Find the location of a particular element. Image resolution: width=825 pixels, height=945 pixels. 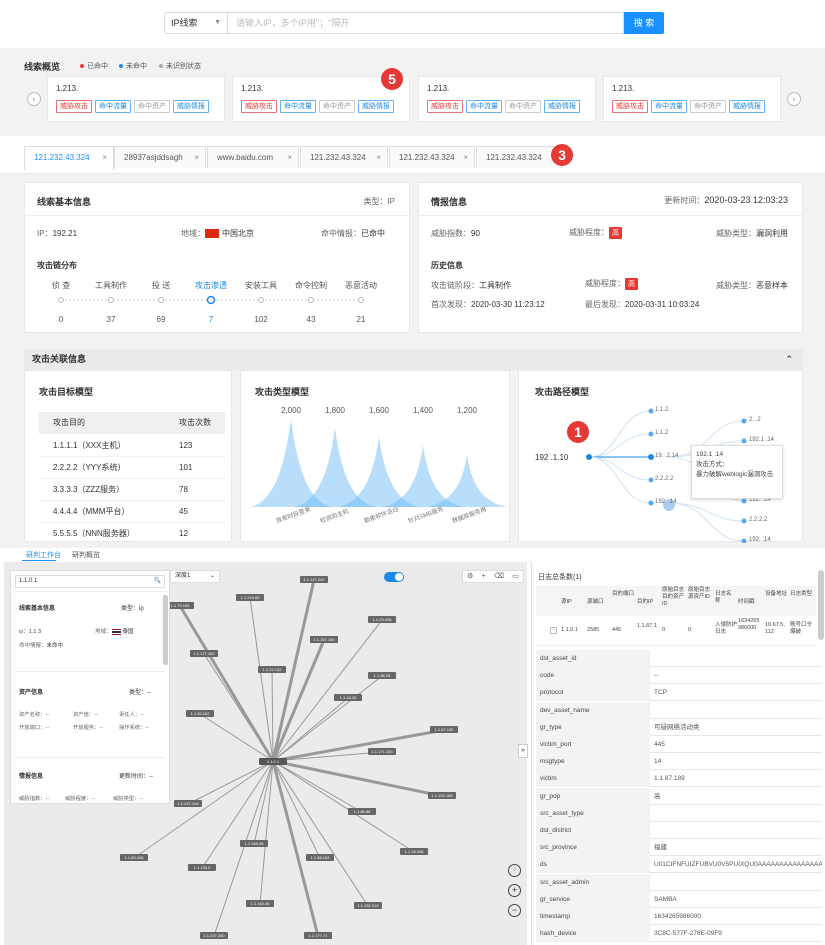

graph-node: 1.1.105.165 is located at coordinates (442, 795).